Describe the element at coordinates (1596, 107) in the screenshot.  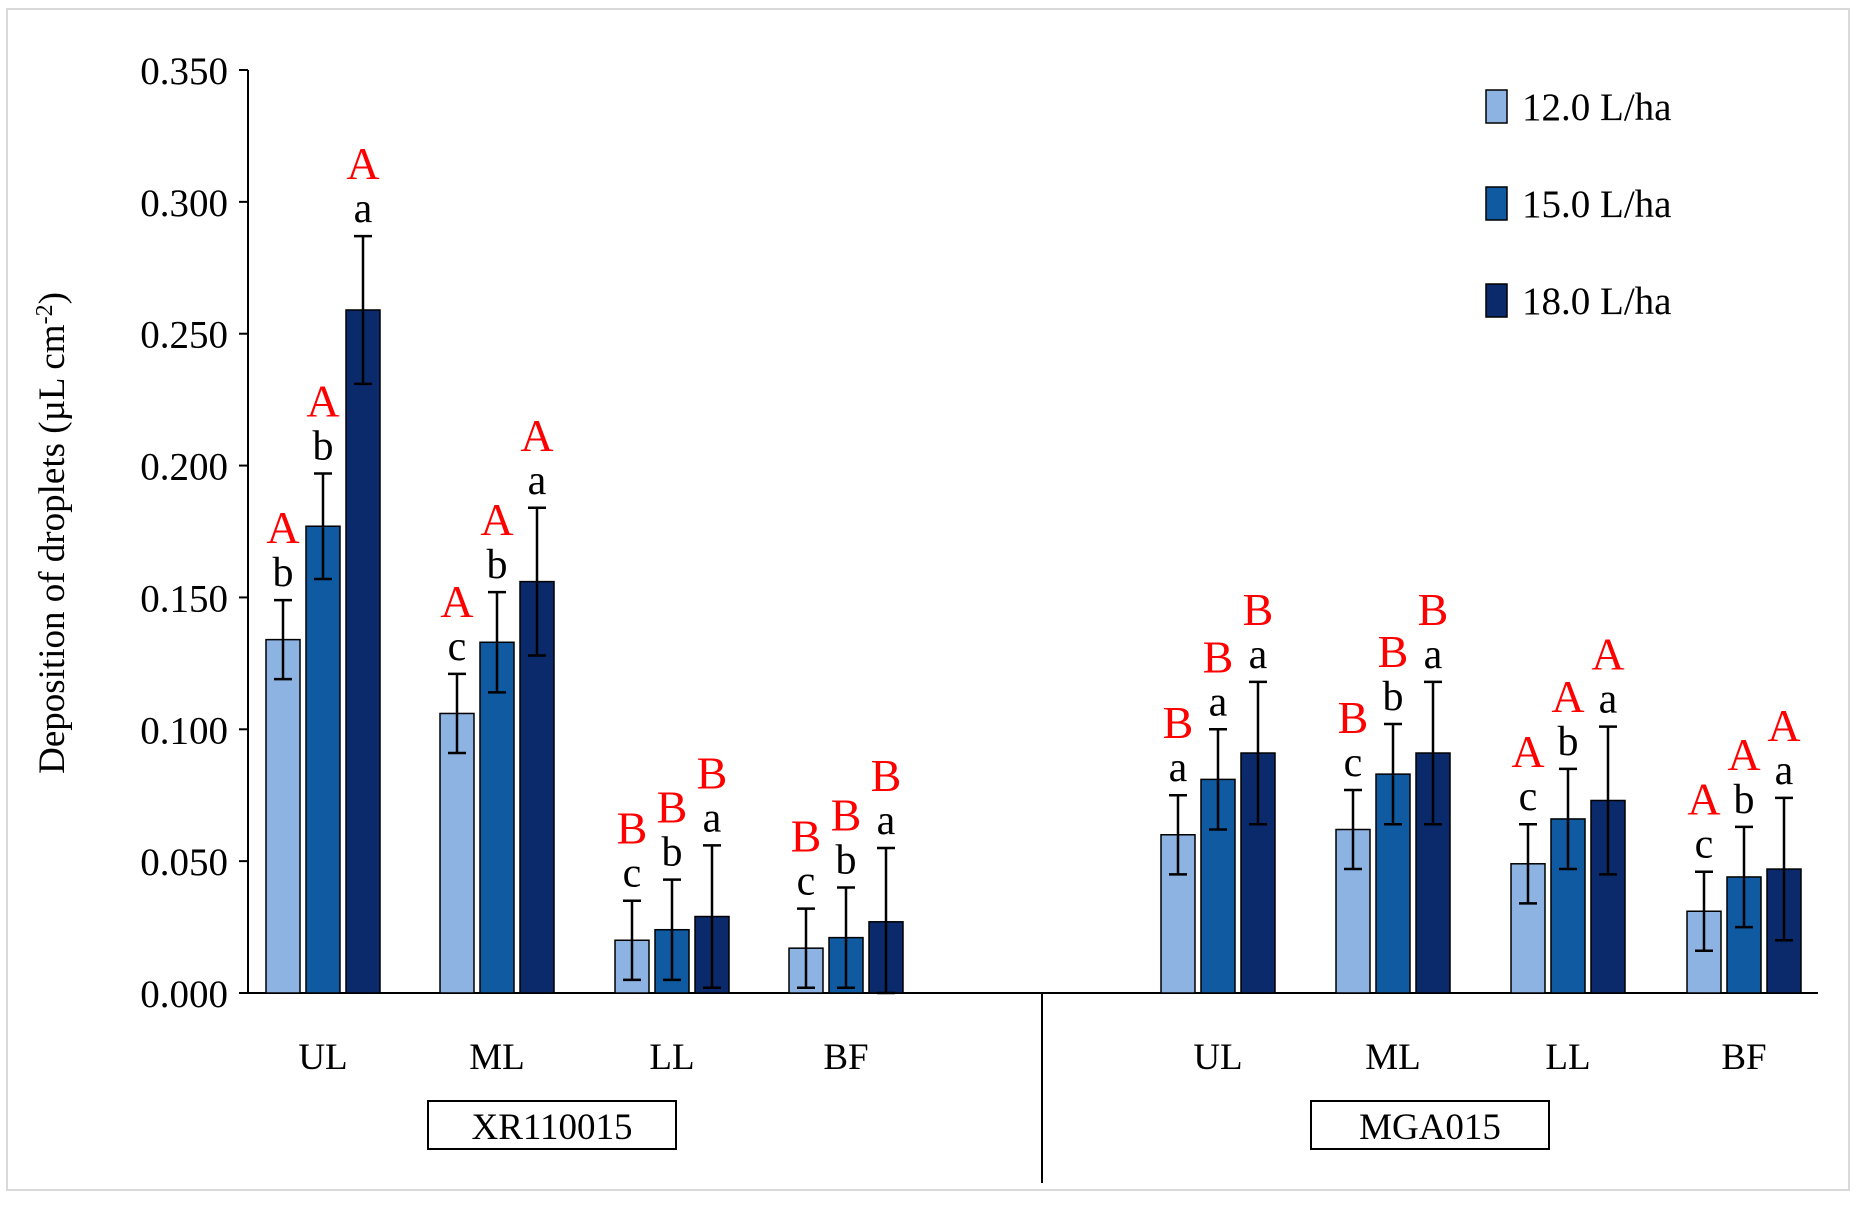
I see `legend-label: 12.0 L/ha` at that location.